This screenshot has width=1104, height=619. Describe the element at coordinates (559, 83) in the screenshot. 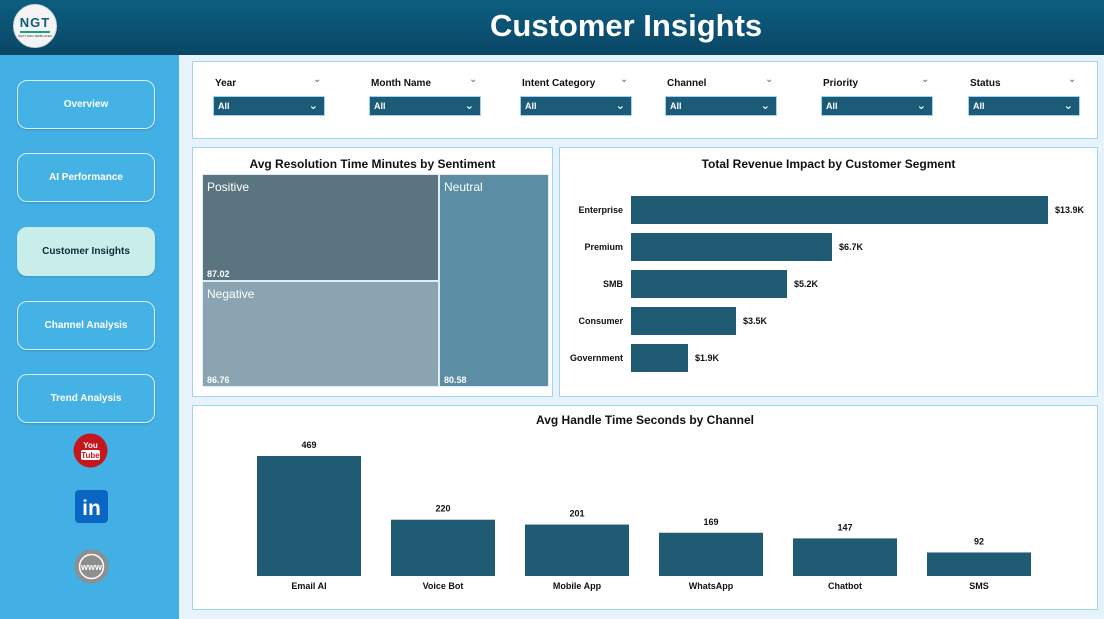

I see `filter-label: Intent Category` at that location.